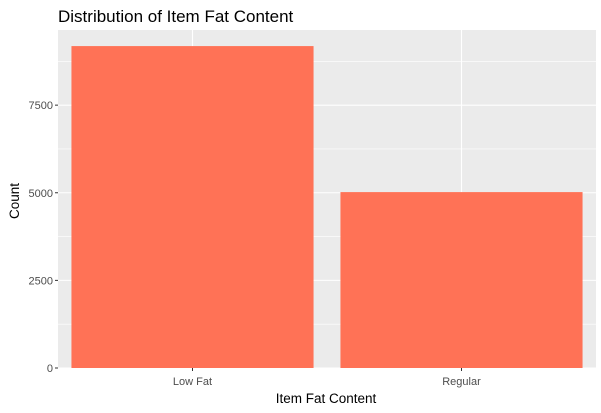  What do you see at coordinates (41, 106) in the screenshot?
I see `y-tick-label: 7500` at bounding box center [41, 106].